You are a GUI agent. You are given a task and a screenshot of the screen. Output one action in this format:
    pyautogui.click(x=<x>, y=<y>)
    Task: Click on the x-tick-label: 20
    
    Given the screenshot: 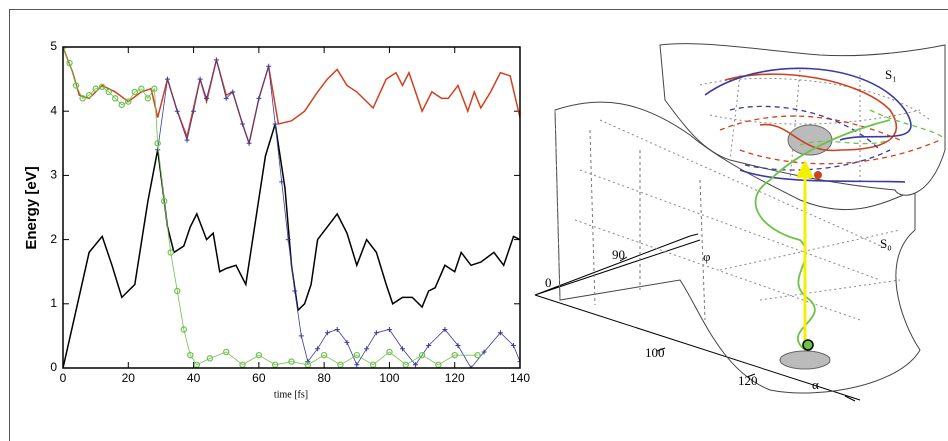 What is the action you would take?
    pyautogui.click(x=129, y=378)
    